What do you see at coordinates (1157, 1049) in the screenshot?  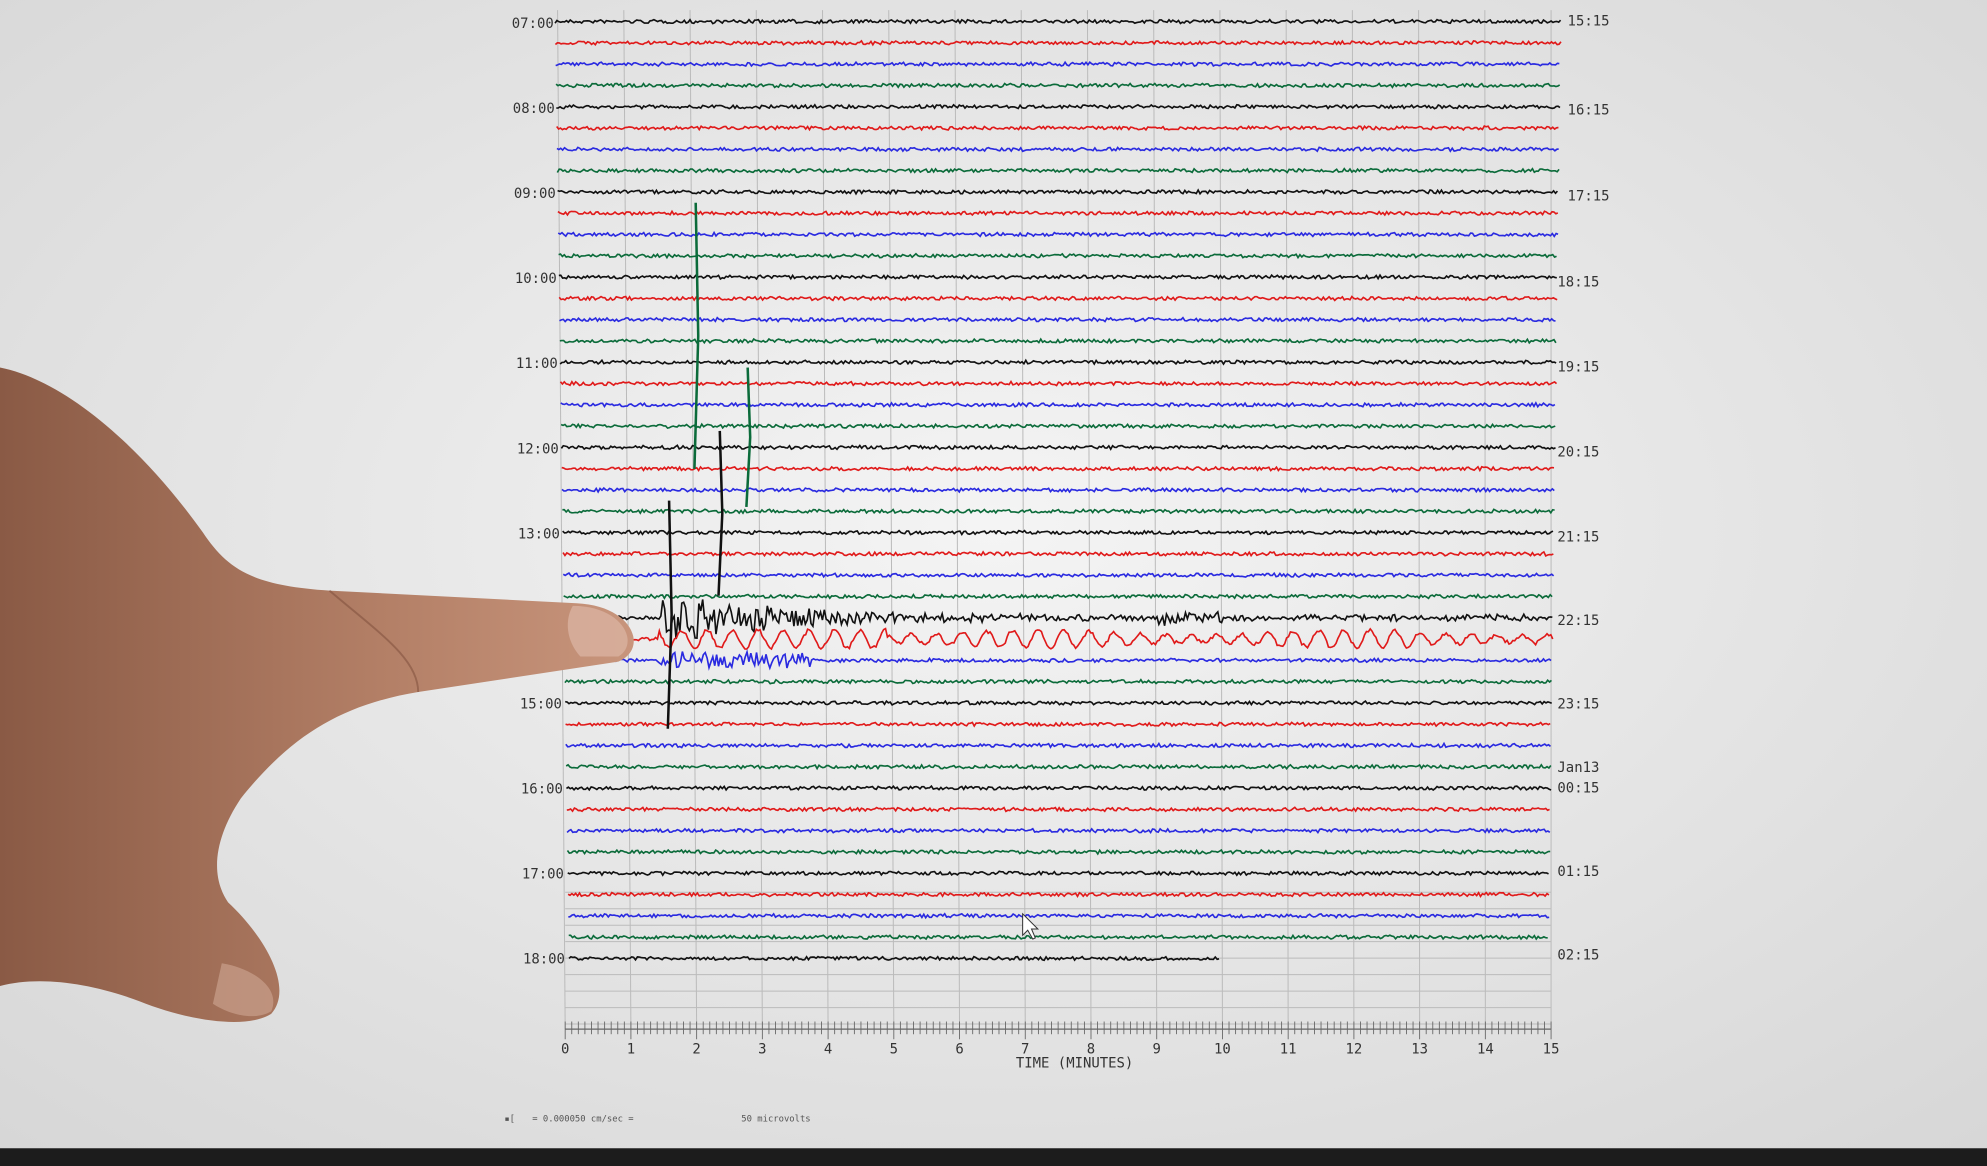 I see `x-tick-label: 9` at bounding box center [1157, 1049].